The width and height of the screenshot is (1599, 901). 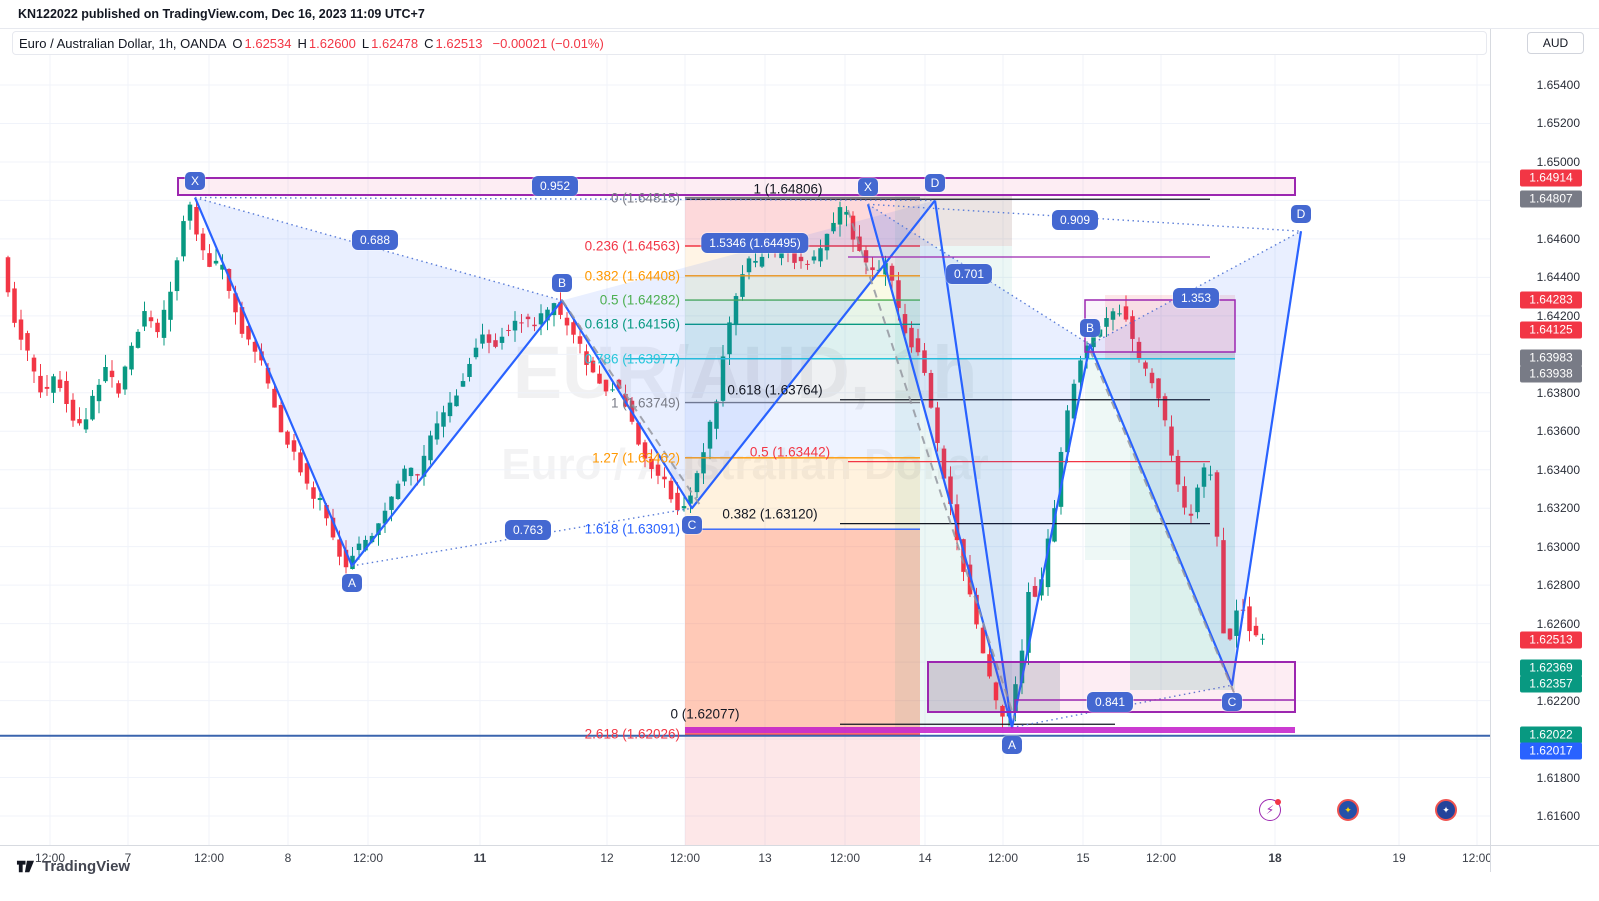 What do you see at coordinates (736, 186) in the screenshot?
I see `top-resistance-box` at bounding box center [736, 186].